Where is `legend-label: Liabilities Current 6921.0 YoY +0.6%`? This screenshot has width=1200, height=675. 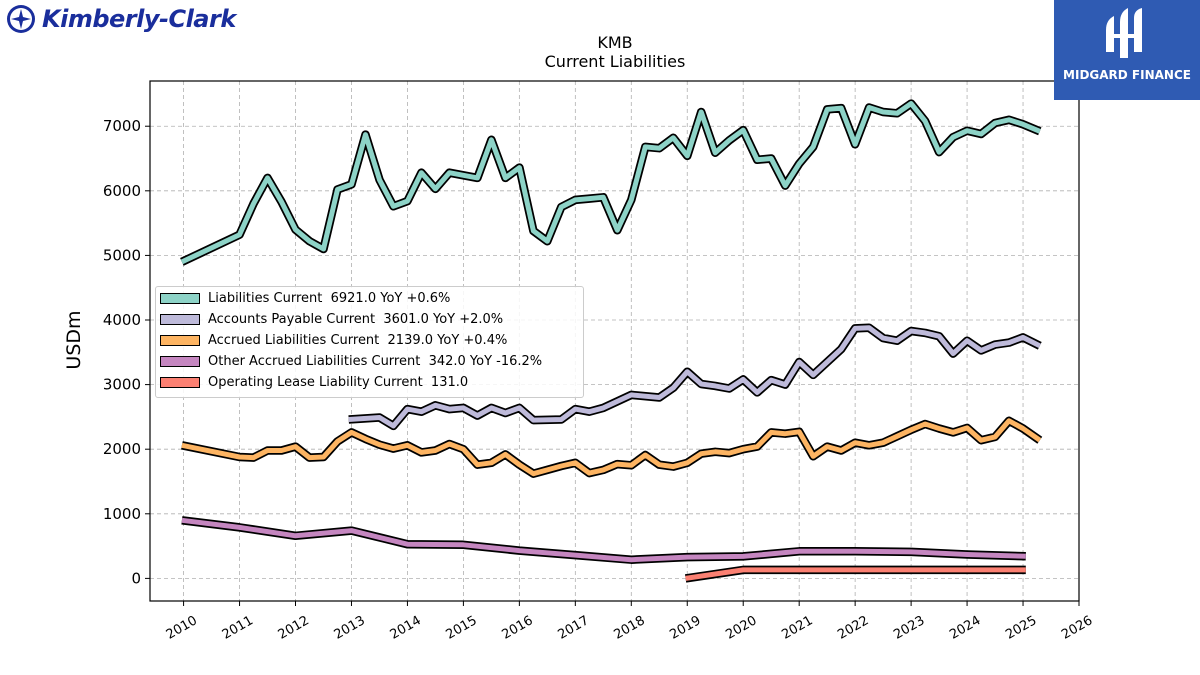
legend-label: Liabilities Current 6921.0 YoY +0.6% is located at coordinates (329, 298).